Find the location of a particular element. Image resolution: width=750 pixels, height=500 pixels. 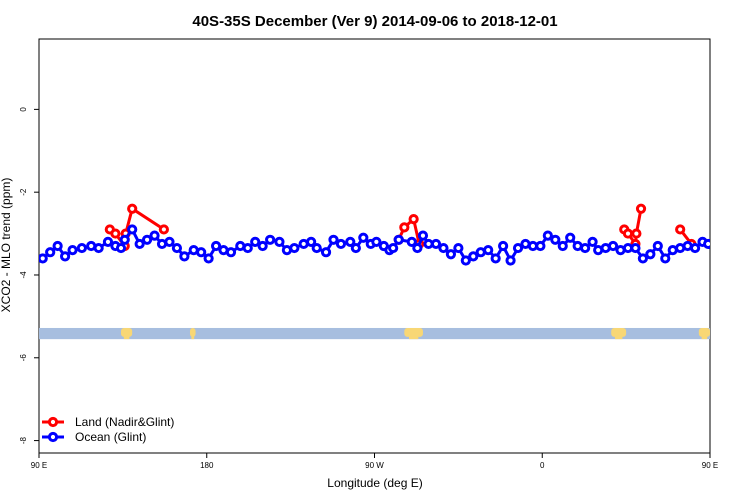

y-tick-label: -8 is located at coordinates (23, 440).